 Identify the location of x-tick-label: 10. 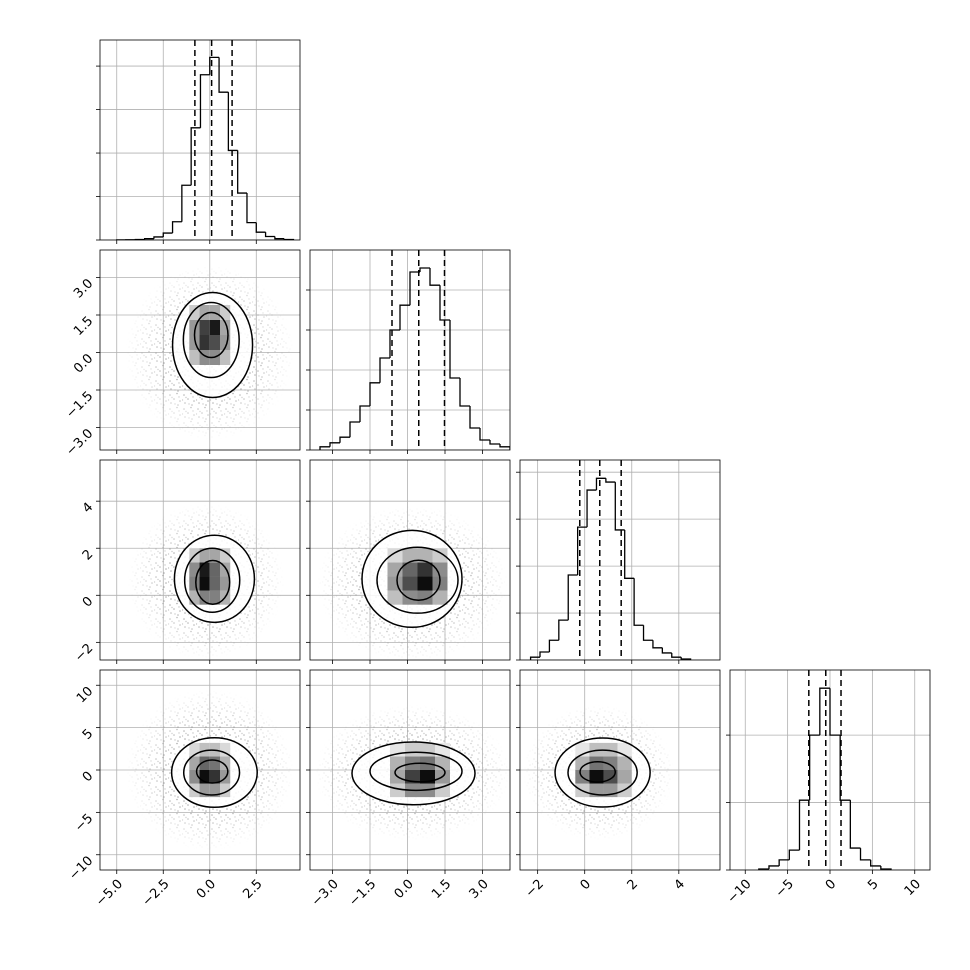
(913, 888).